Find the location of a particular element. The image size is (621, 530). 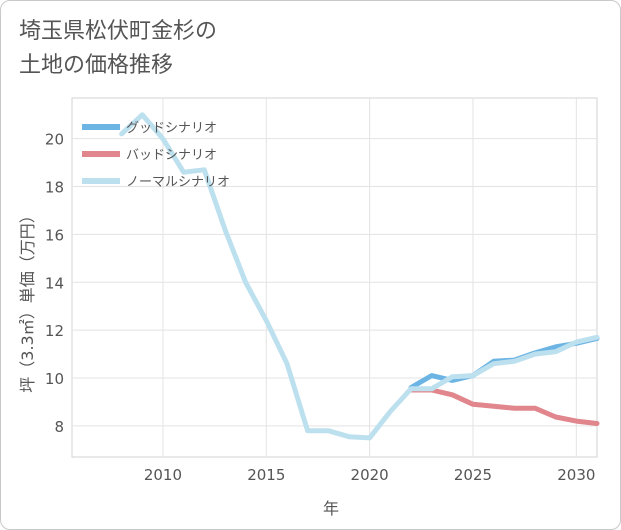

y-tick-label: 16 is located at coordinates (54, 235).